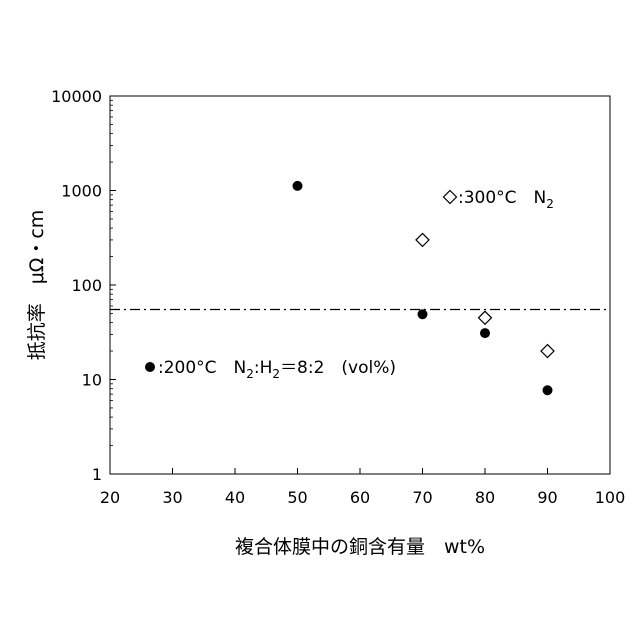 This screenshot has height=640, width=640. What do you see at coordinates (360, 547) in the screenshot?
I see `x-axis-title: 複合体膜中の銅含有量 wt%` at bounding box center [360, 547].